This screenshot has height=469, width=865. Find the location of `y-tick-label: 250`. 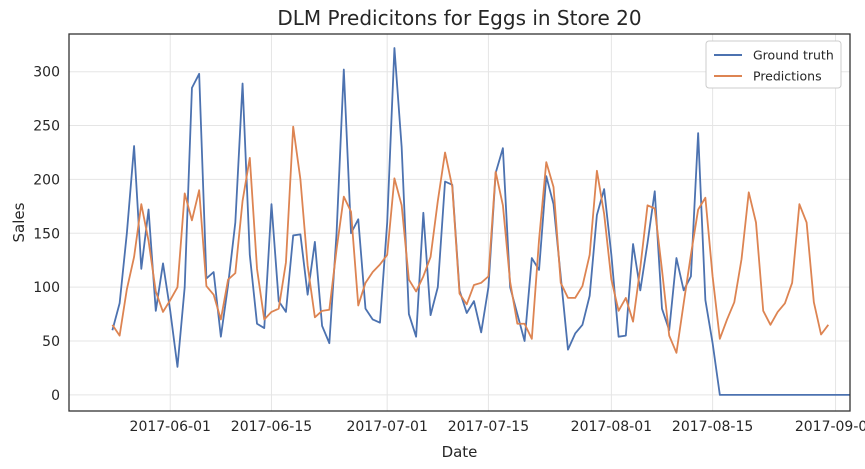

y-tick-label: 250 is located at coordinates (46, 127).